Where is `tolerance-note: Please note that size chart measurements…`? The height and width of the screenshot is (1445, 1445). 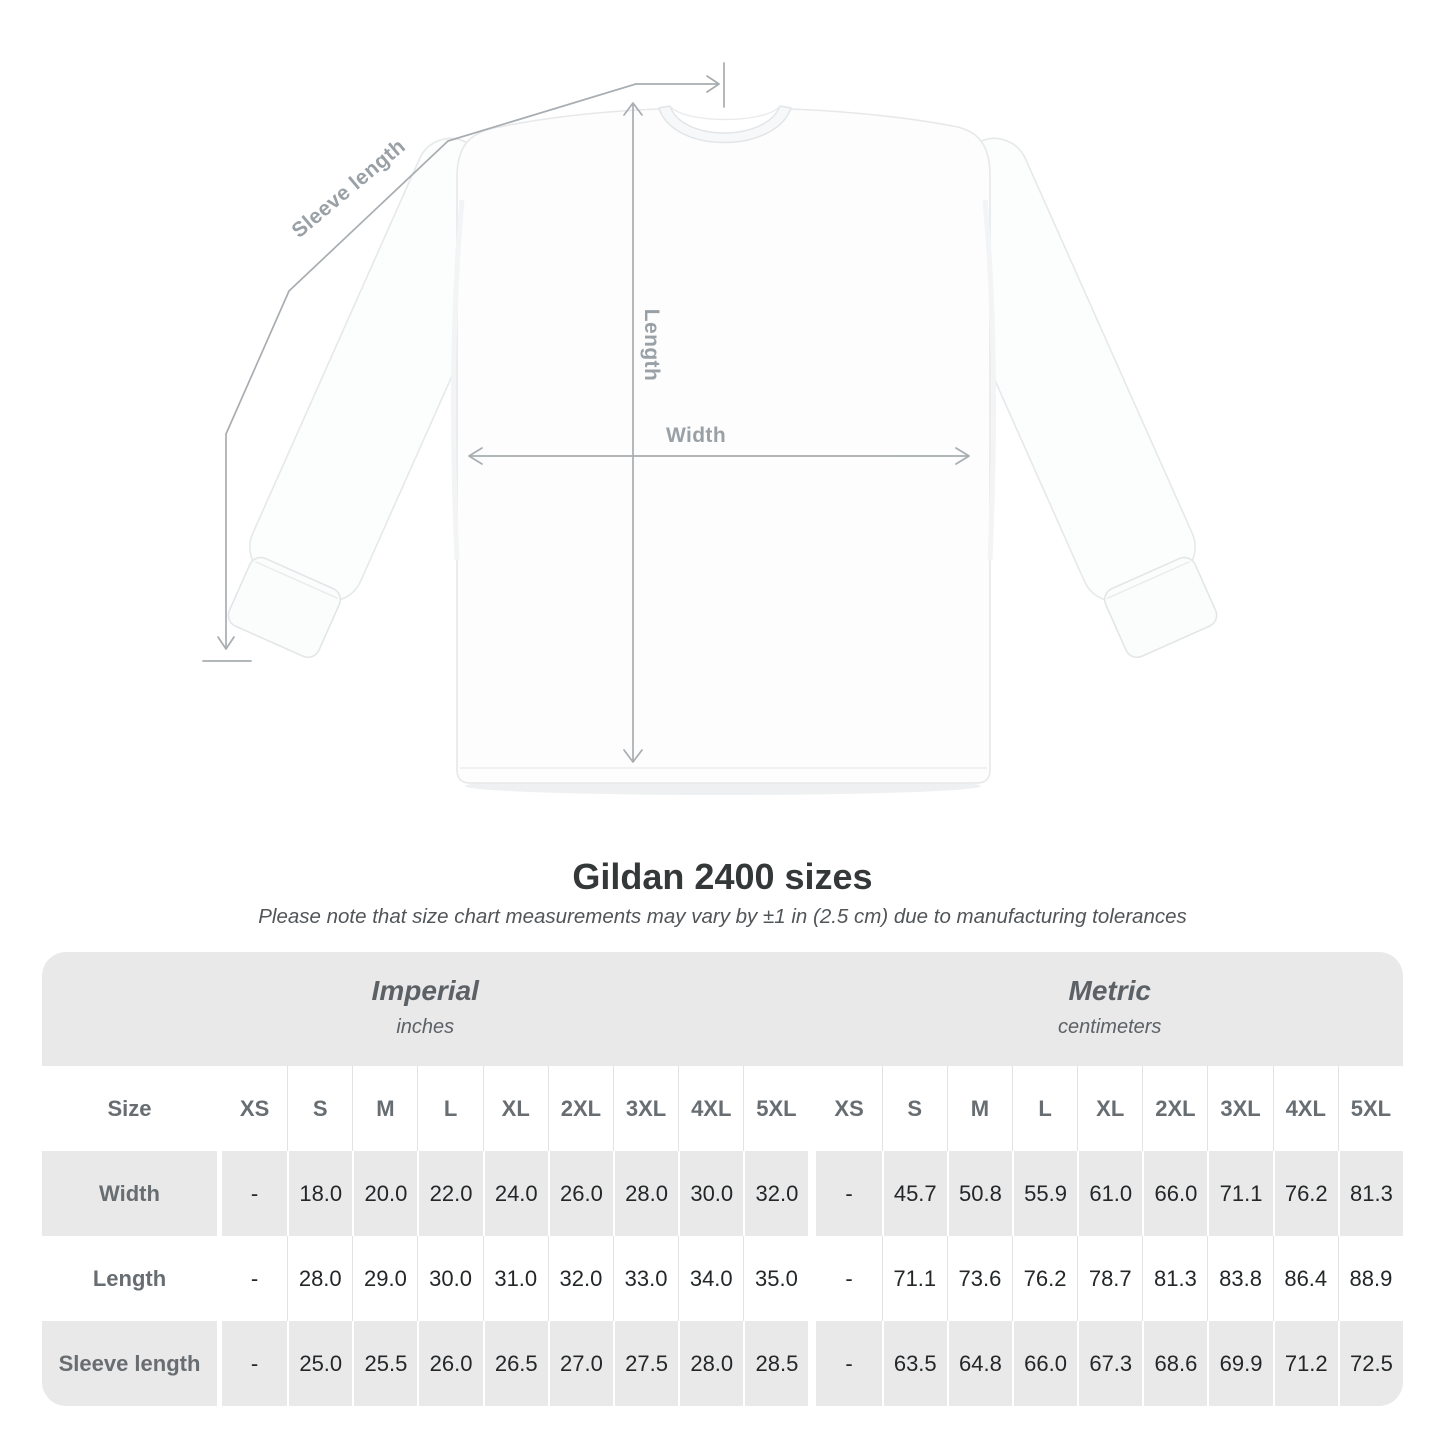
tolerance-note: Please note that size chart measurements… is located at coordinates (722, 916).